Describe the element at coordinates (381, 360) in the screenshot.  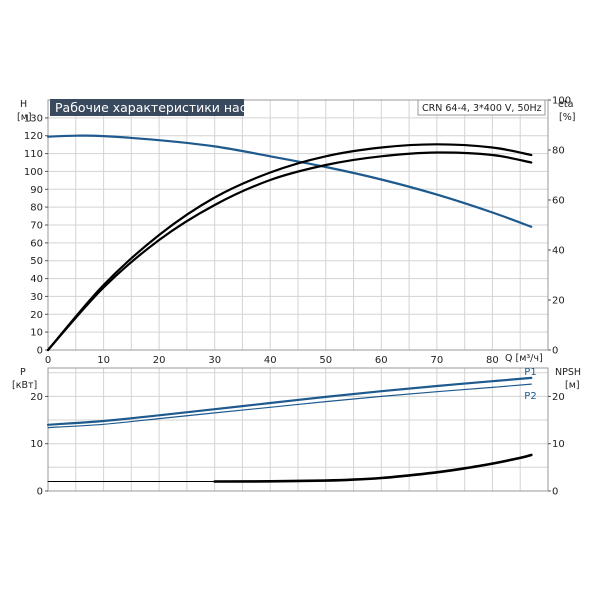
I see `x-tick-label: 60` at that location.